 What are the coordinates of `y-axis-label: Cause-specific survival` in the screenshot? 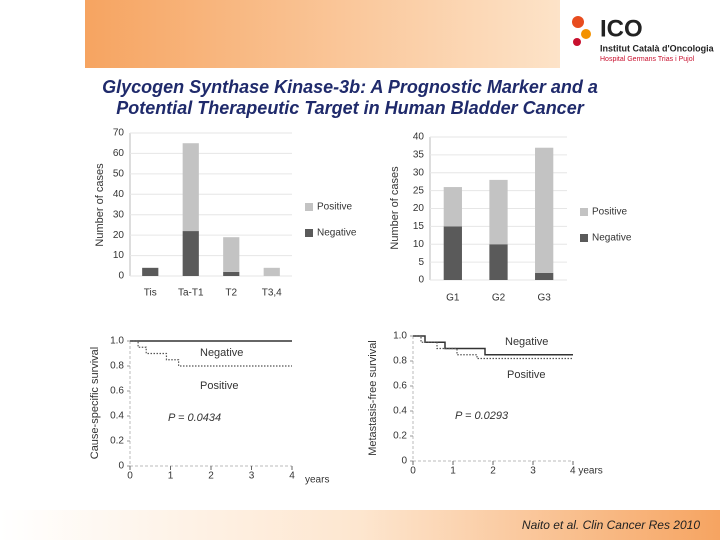 It's located at (95, 403).